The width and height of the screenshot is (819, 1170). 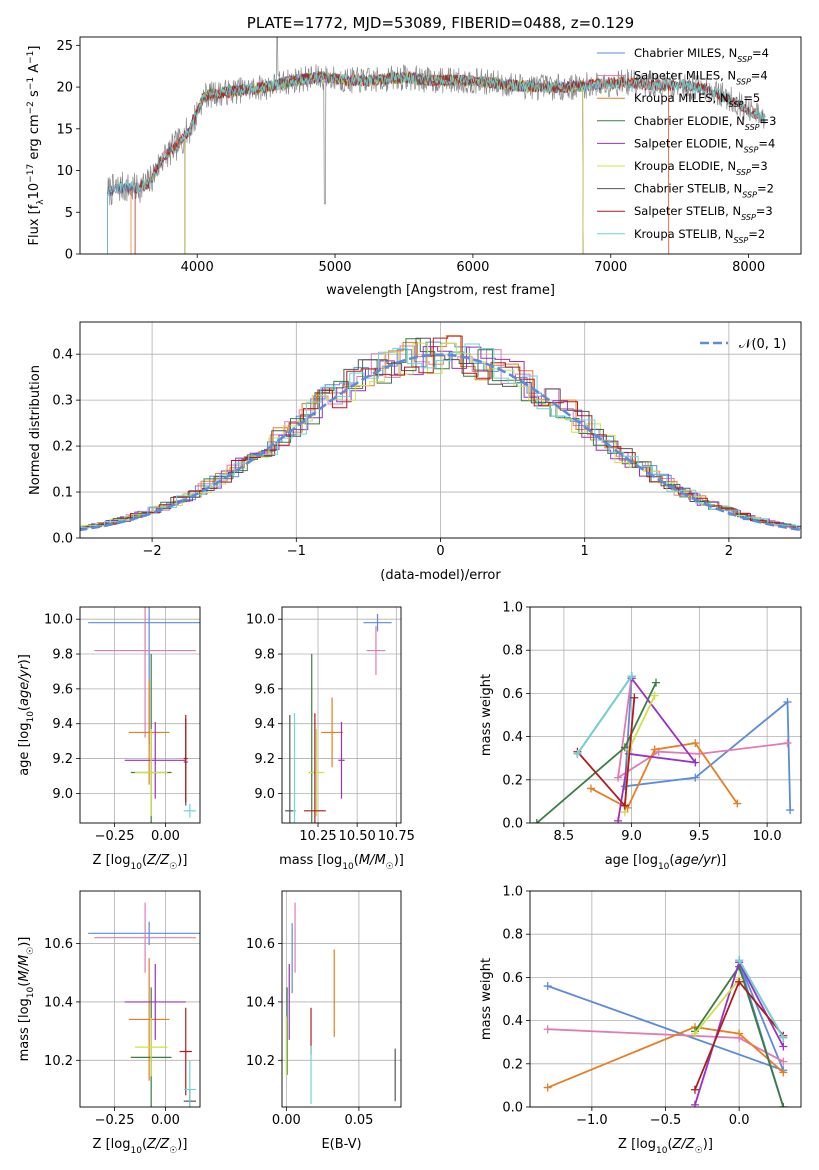 I want to click on legend-label-normal: 𝒩(0, 1), so click(x=762, y=344).